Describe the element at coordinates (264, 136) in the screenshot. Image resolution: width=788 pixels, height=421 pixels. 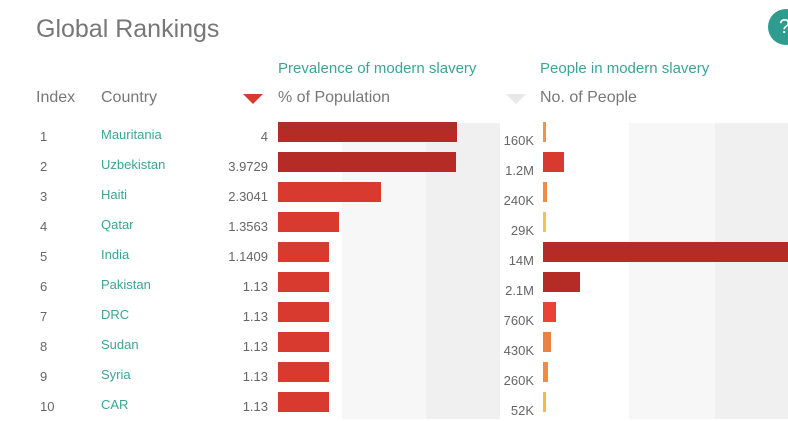
I see `prevalence-value: 4` at that location.